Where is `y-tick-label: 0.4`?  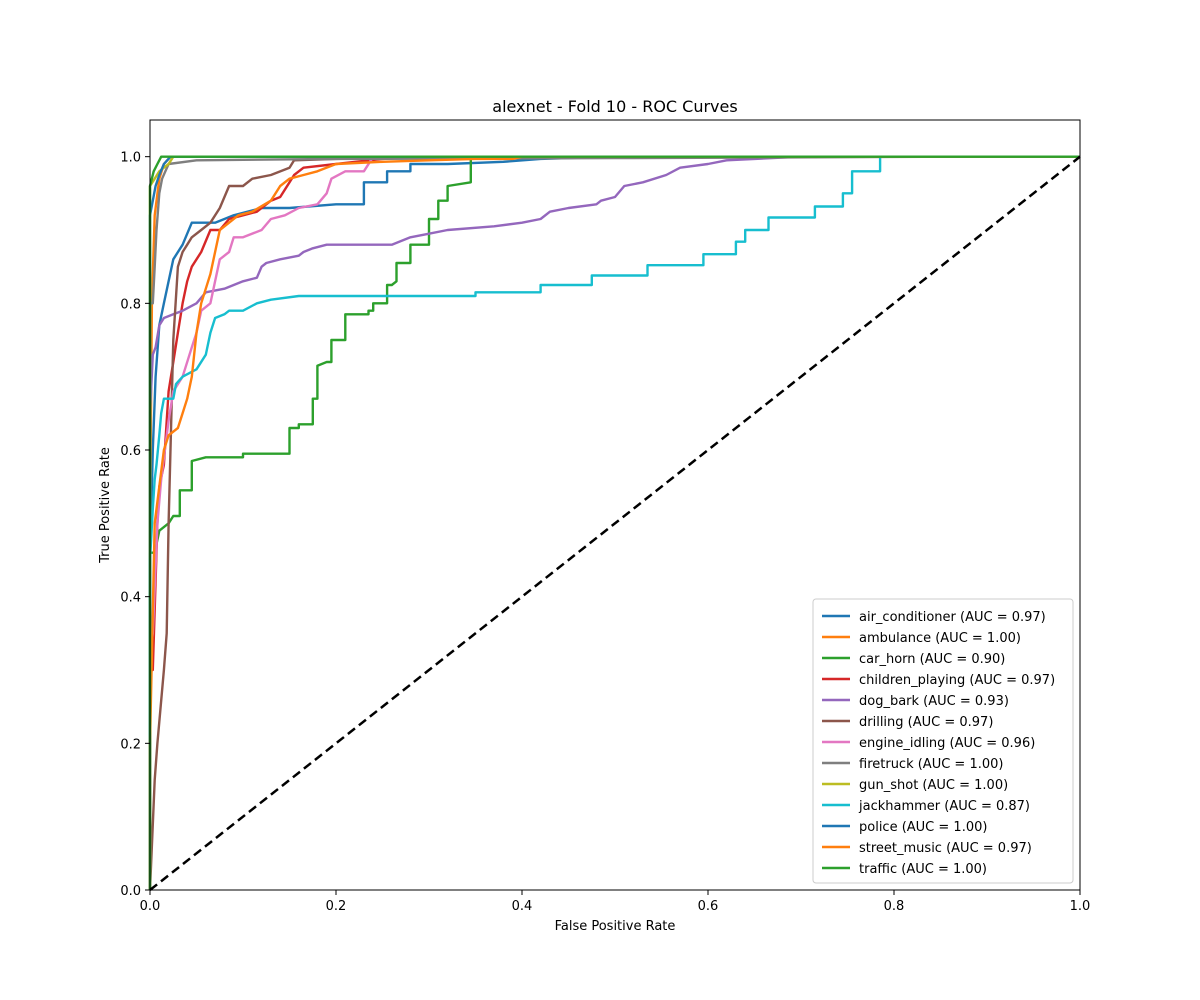
y-tick-label: 0.4 is located at coordinates (130, 598).